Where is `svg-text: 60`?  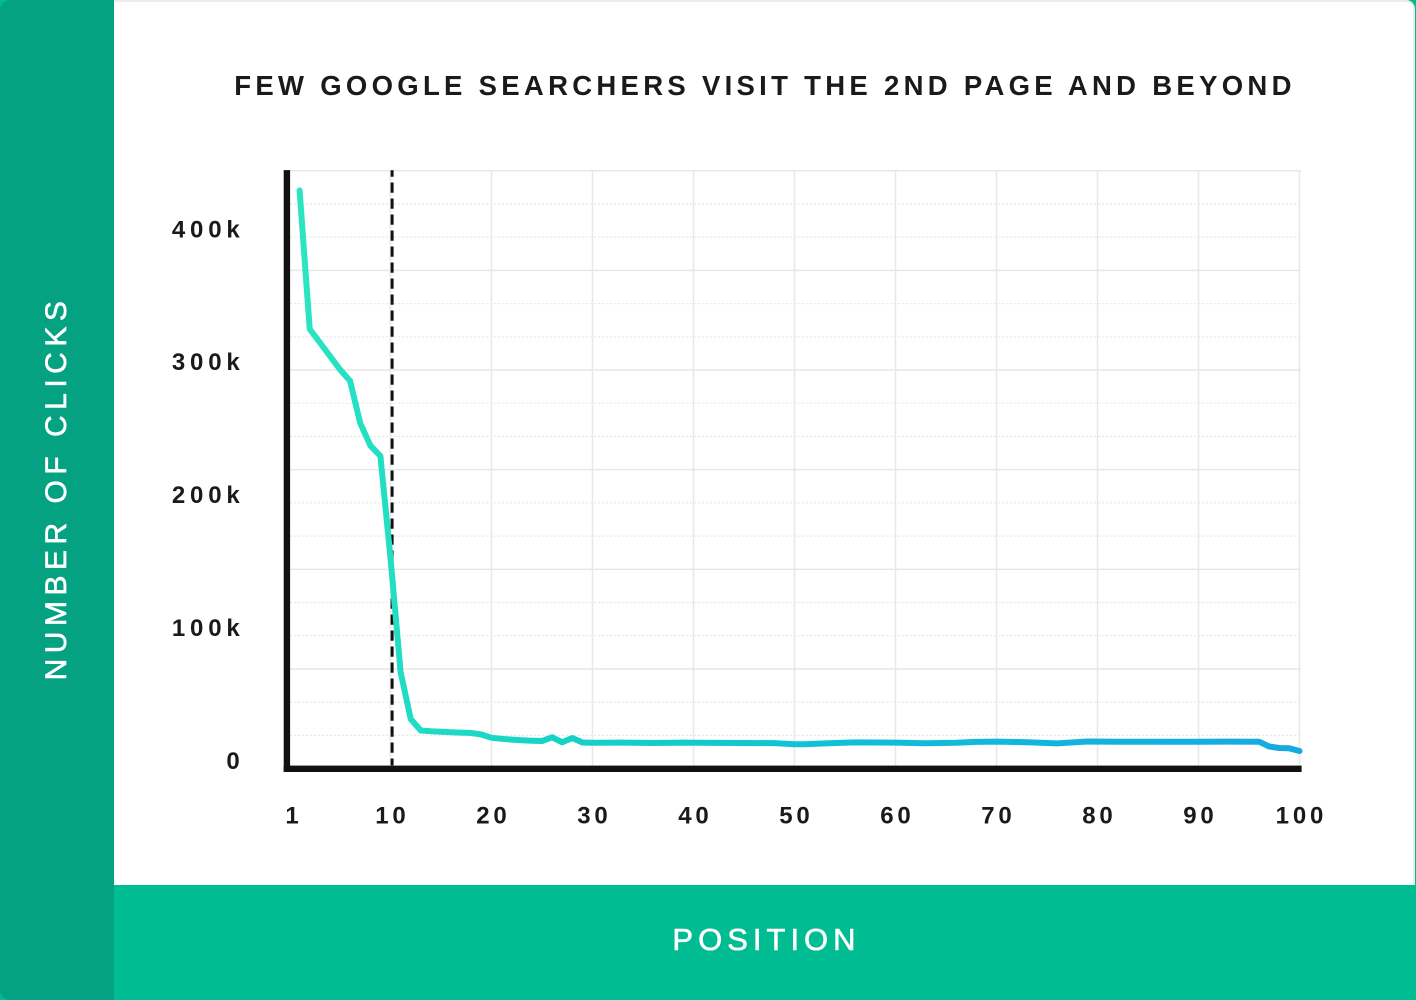
svg-text: 60 is located at coordinates (897, 815).